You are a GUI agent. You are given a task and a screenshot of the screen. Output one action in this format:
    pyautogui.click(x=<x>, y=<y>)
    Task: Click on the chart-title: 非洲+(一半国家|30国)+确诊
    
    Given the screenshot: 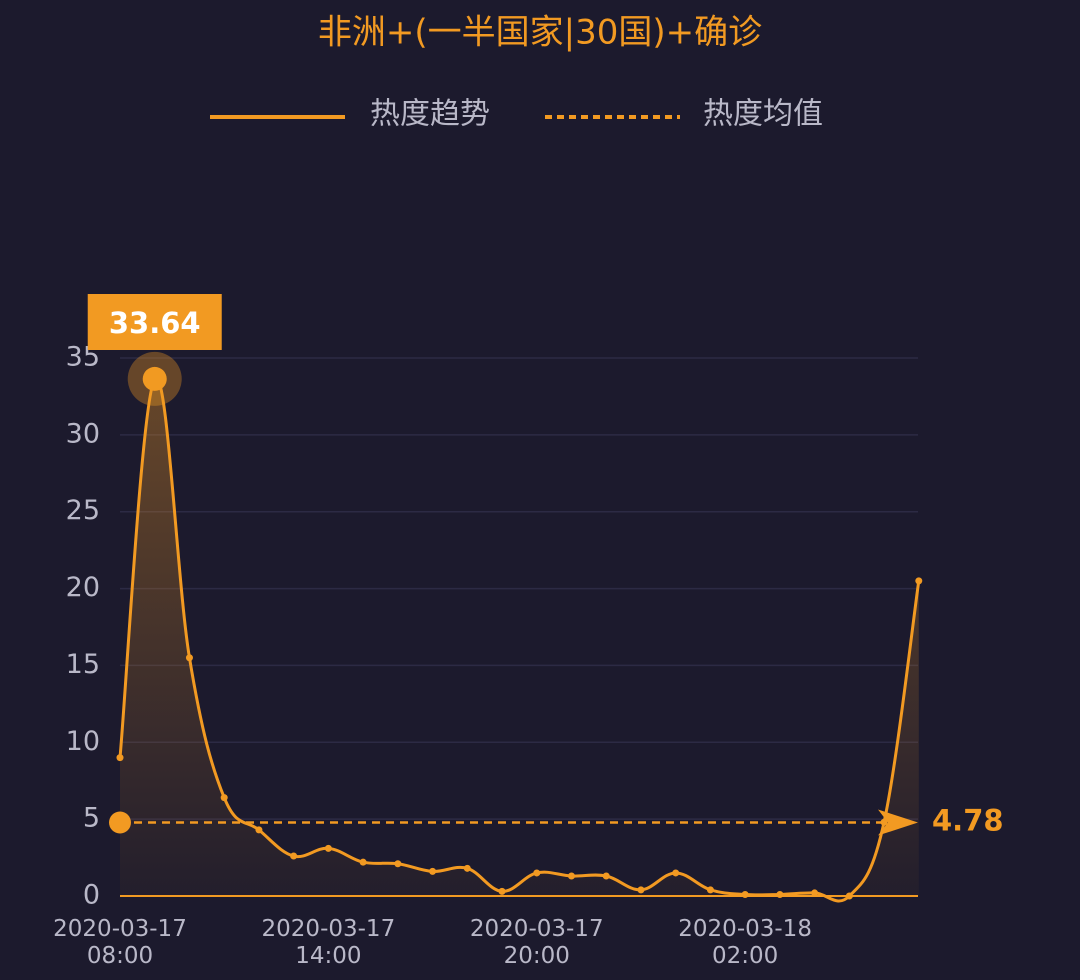 What is the action you would take?
    pyautogui.click(x=540, y=33)
    